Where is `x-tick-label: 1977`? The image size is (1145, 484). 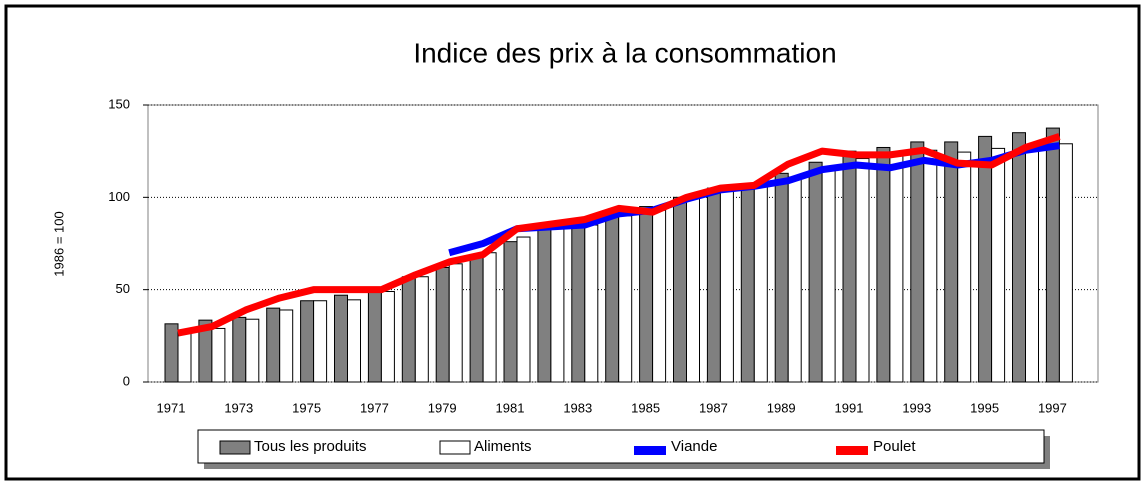
x-tick-label: 1977 is located at coordinates (374, 407).